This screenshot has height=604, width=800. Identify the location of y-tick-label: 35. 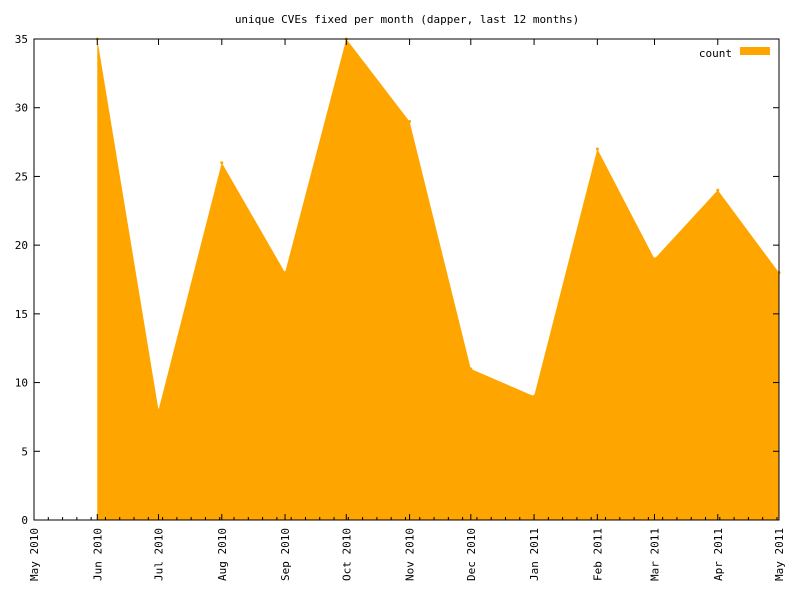
(21, 39).